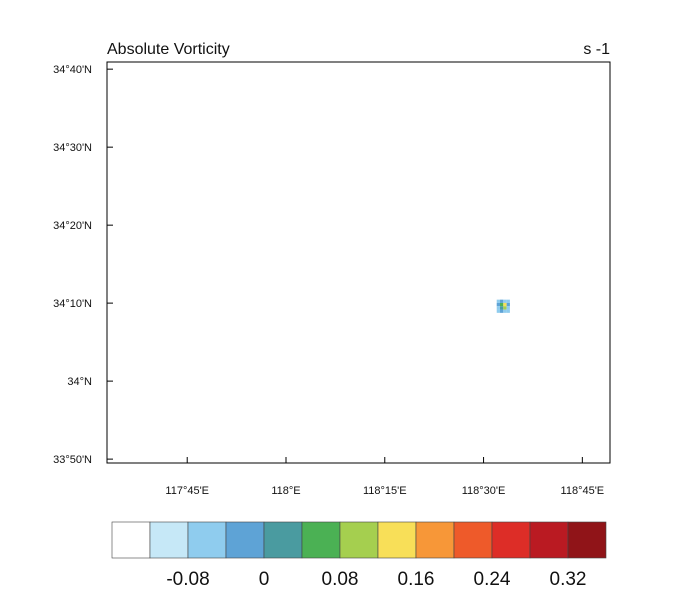 This screenshot has width=696, height=600. Describe the element at coordinates (72, 304) in the screenshot. I see `y-tick-label: 34°10'N` at that location.